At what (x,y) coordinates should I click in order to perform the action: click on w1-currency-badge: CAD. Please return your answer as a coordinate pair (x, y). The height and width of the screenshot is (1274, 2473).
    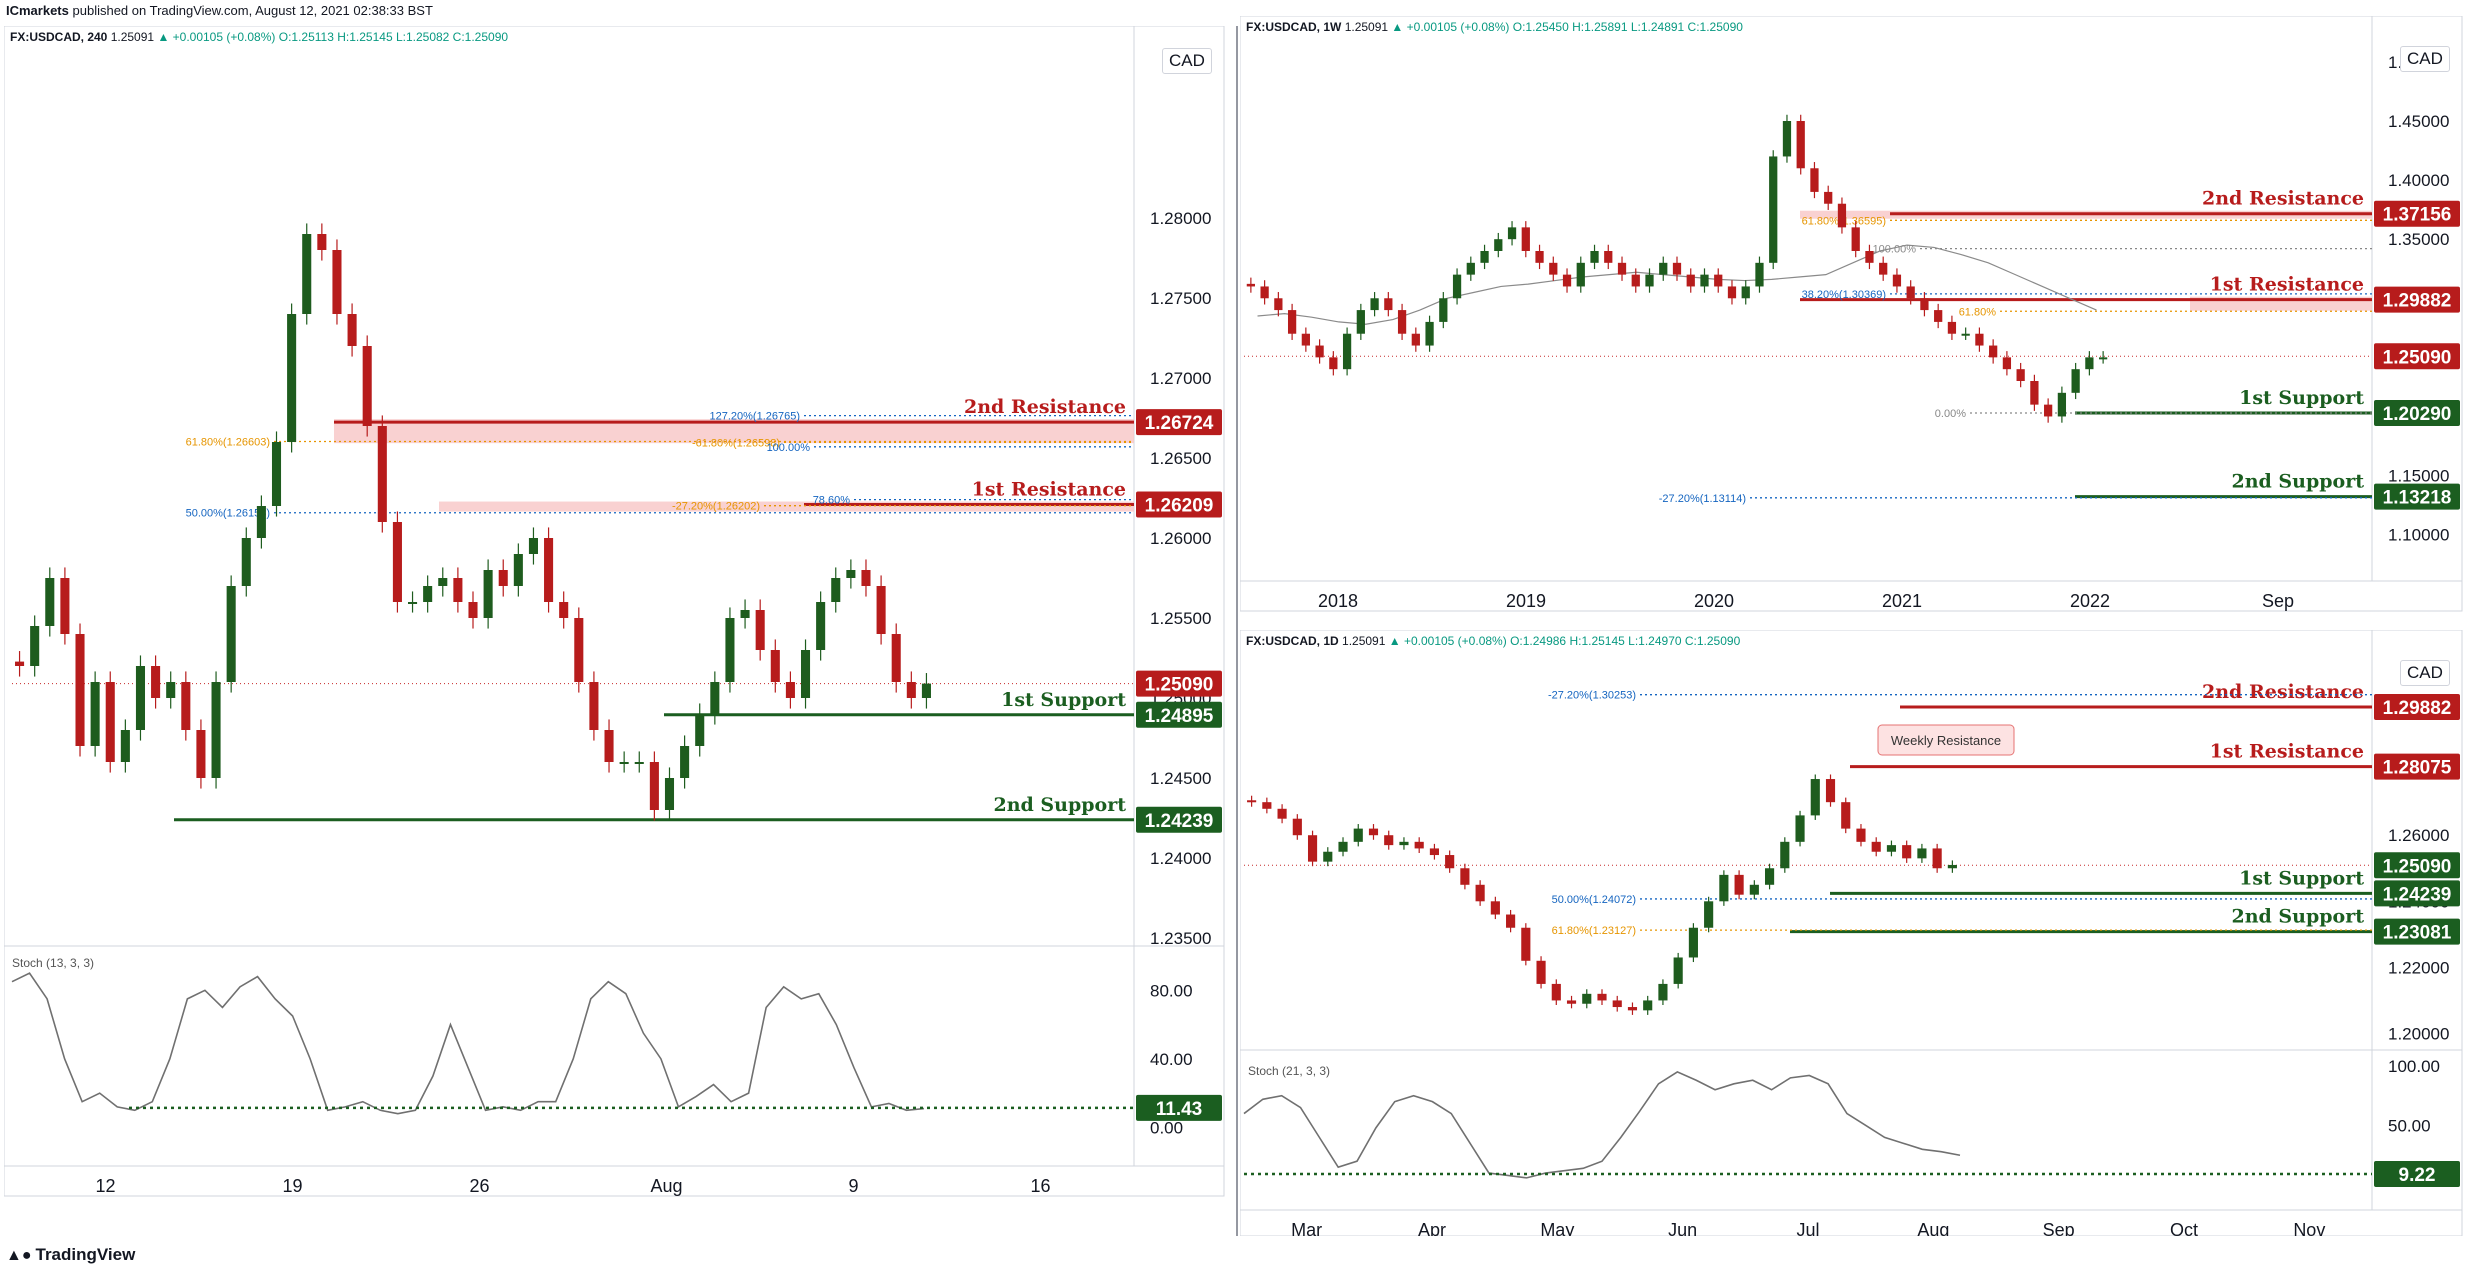
    Looking at the image, I should click on (2425, 59).